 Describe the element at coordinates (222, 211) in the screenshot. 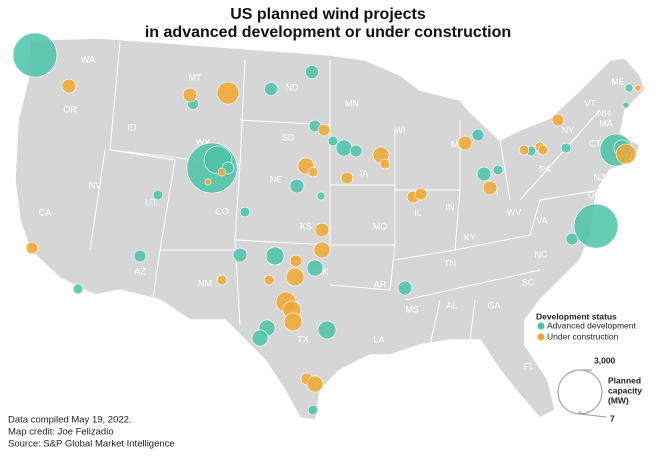

I see `state-label: CO` at that location.